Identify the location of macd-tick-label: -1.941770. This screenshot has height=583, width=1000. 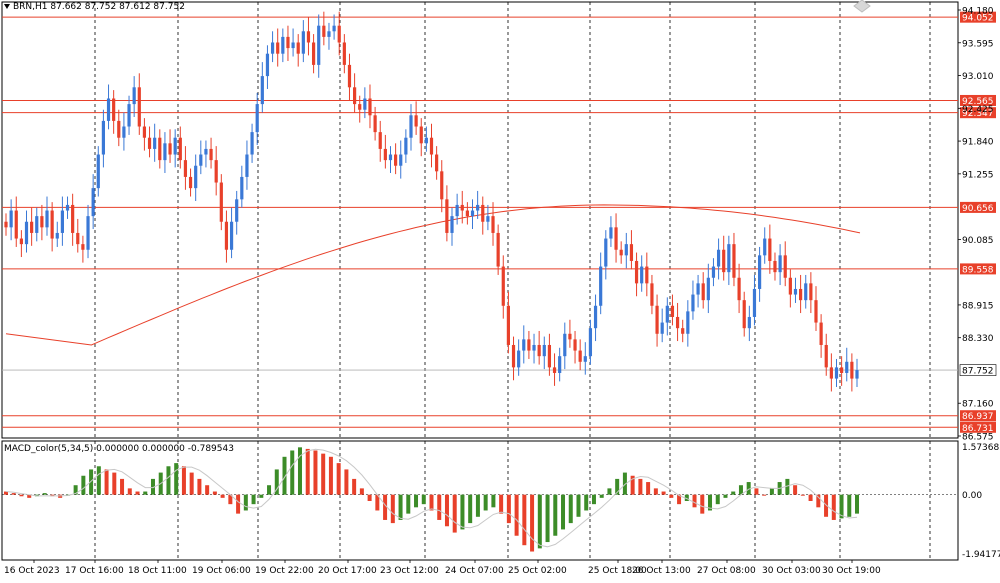
(981, 555).